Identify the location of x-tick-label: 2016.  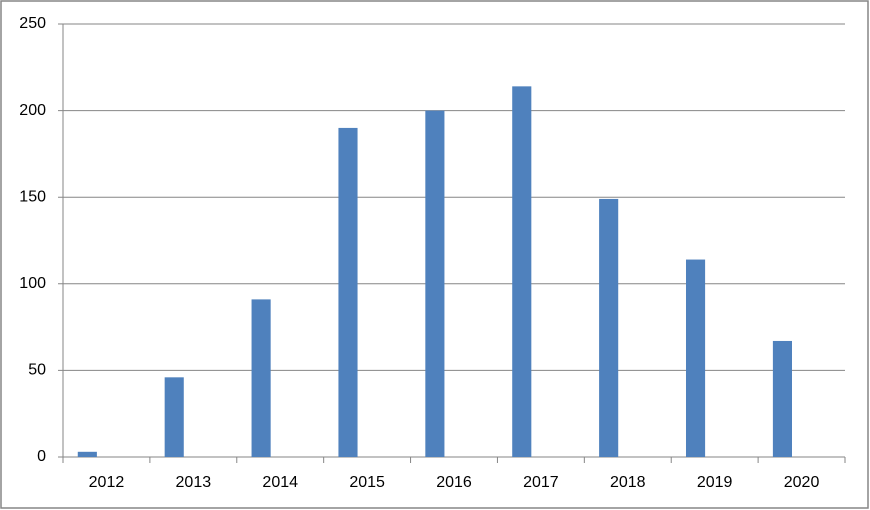
(454, 482).